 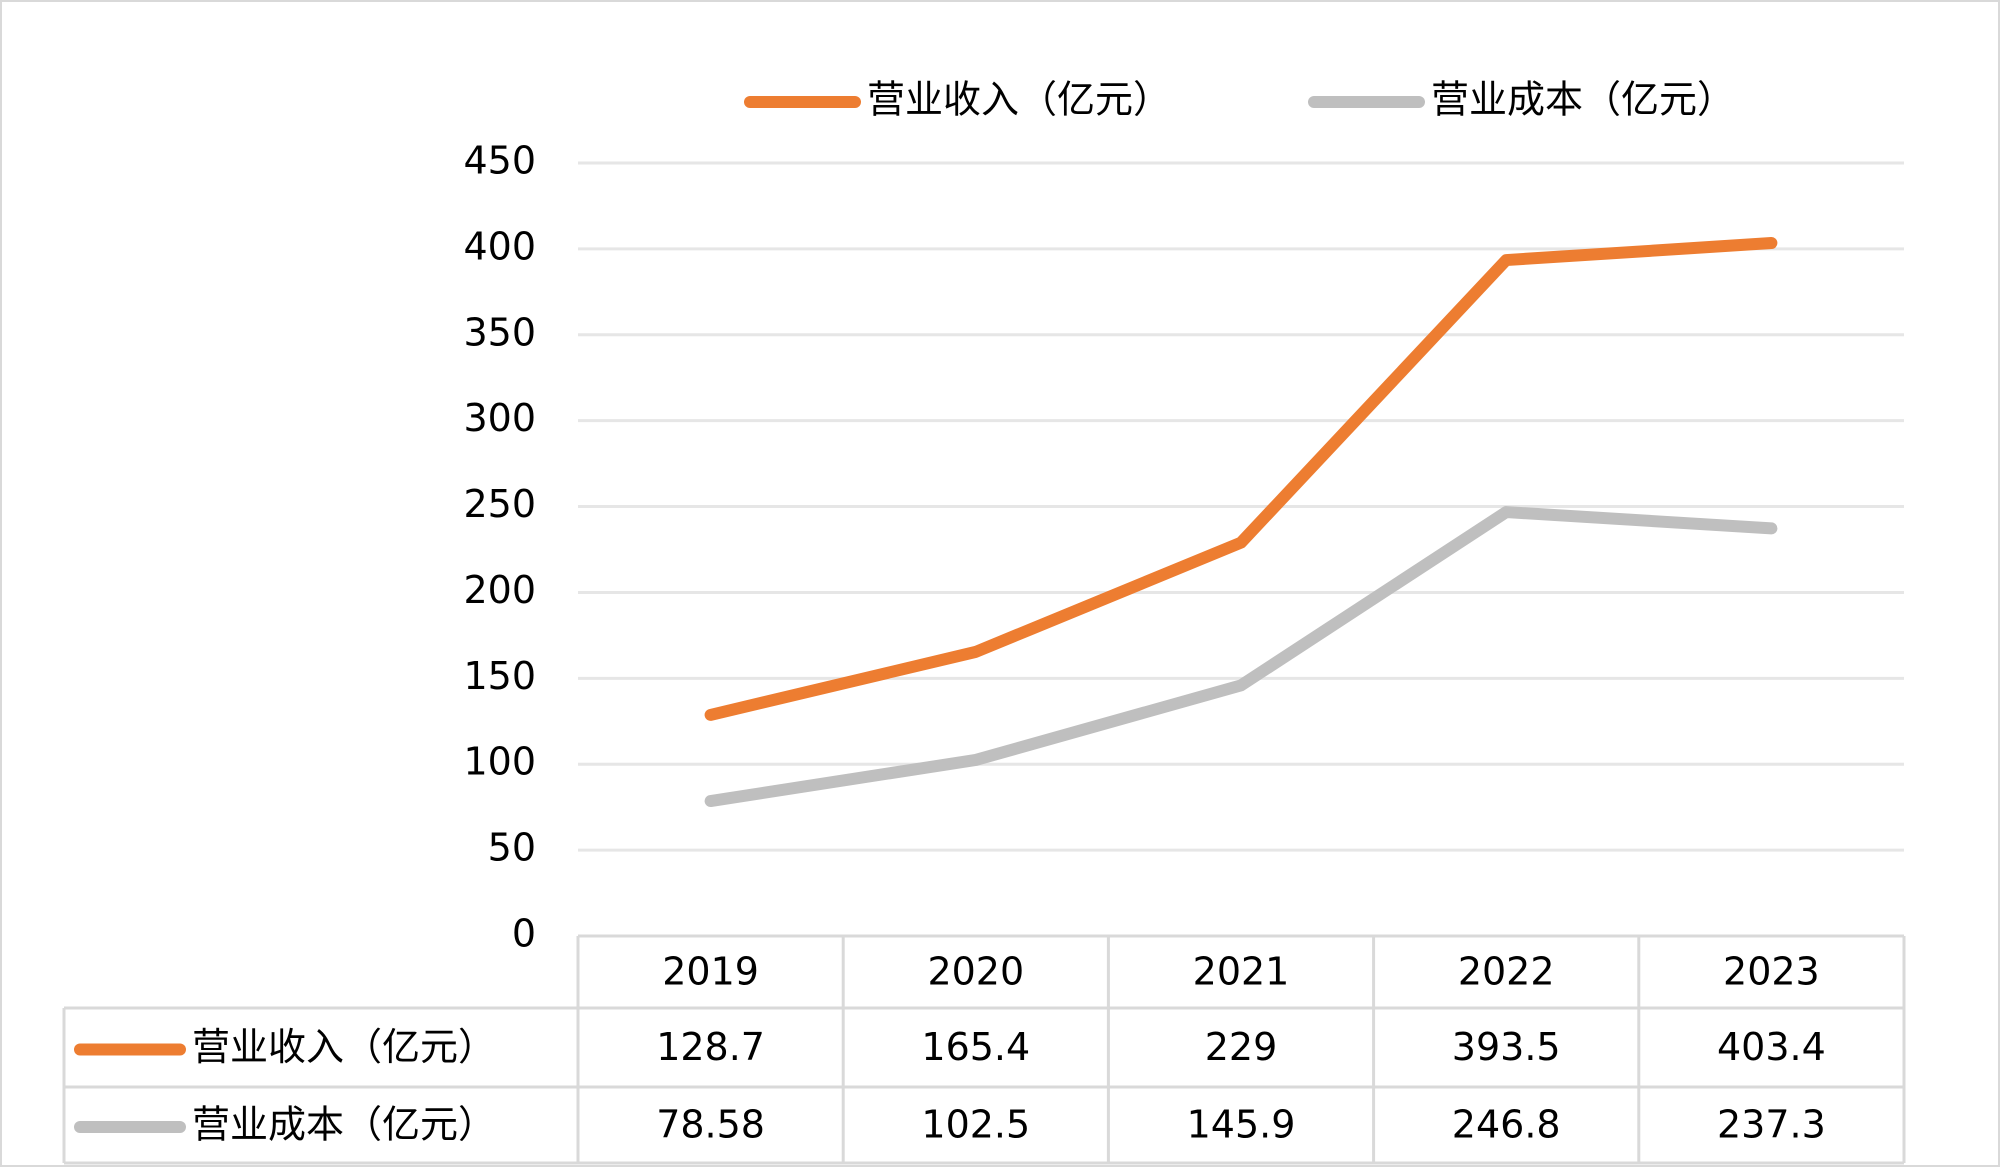 I want to click on x-tick-label: 2023, so click(x=1771, y=972).